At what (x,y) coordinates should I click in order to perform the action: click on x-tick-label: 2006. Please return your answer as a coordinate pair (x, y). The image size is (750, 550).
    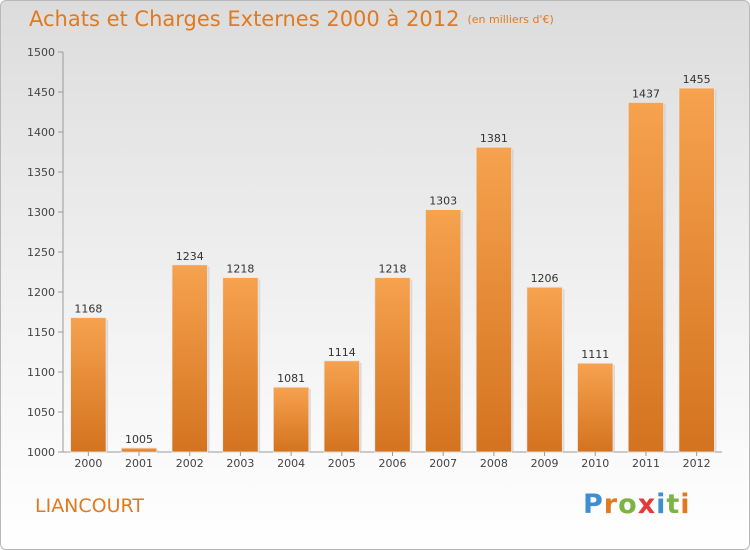
    Looking at the image, I should click on (393, 463).